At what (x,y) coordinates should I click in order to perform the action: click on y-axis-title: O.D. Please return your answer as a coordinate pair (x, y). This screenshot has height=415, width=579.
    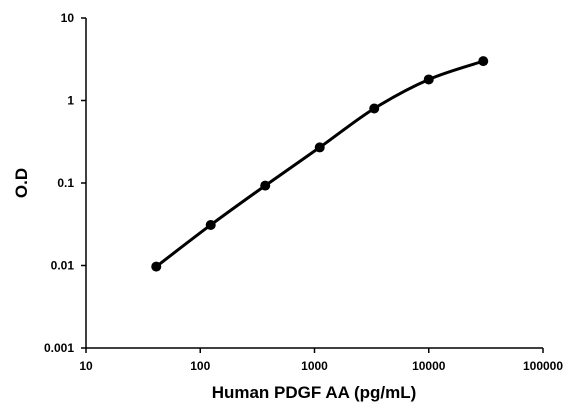
    Looking at the image, I should click on (21, 183).